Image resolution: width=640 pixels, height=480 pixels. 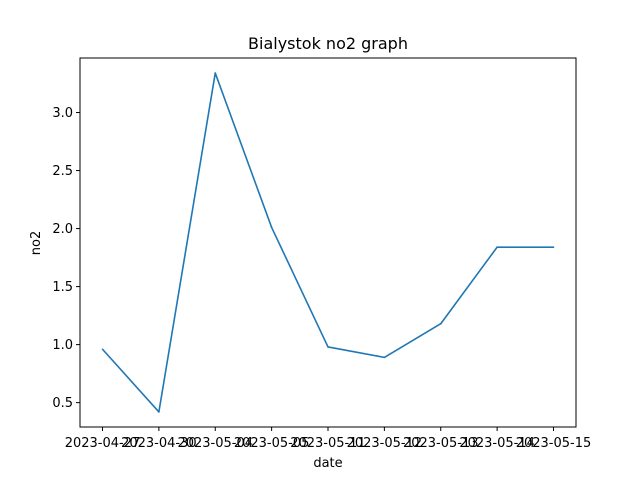 I want to click on y-tick-label: 1.5, so click(x=62, y=287).